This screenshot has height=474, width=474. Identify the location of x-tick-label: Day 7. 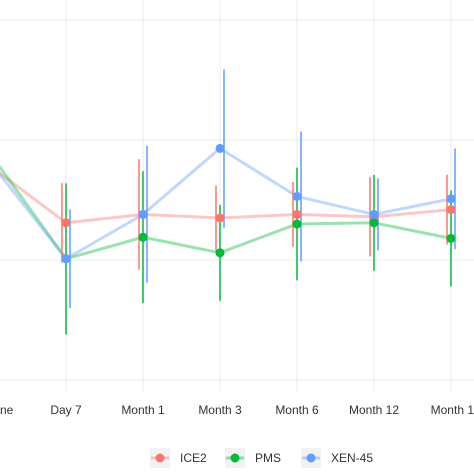
(66, 410).